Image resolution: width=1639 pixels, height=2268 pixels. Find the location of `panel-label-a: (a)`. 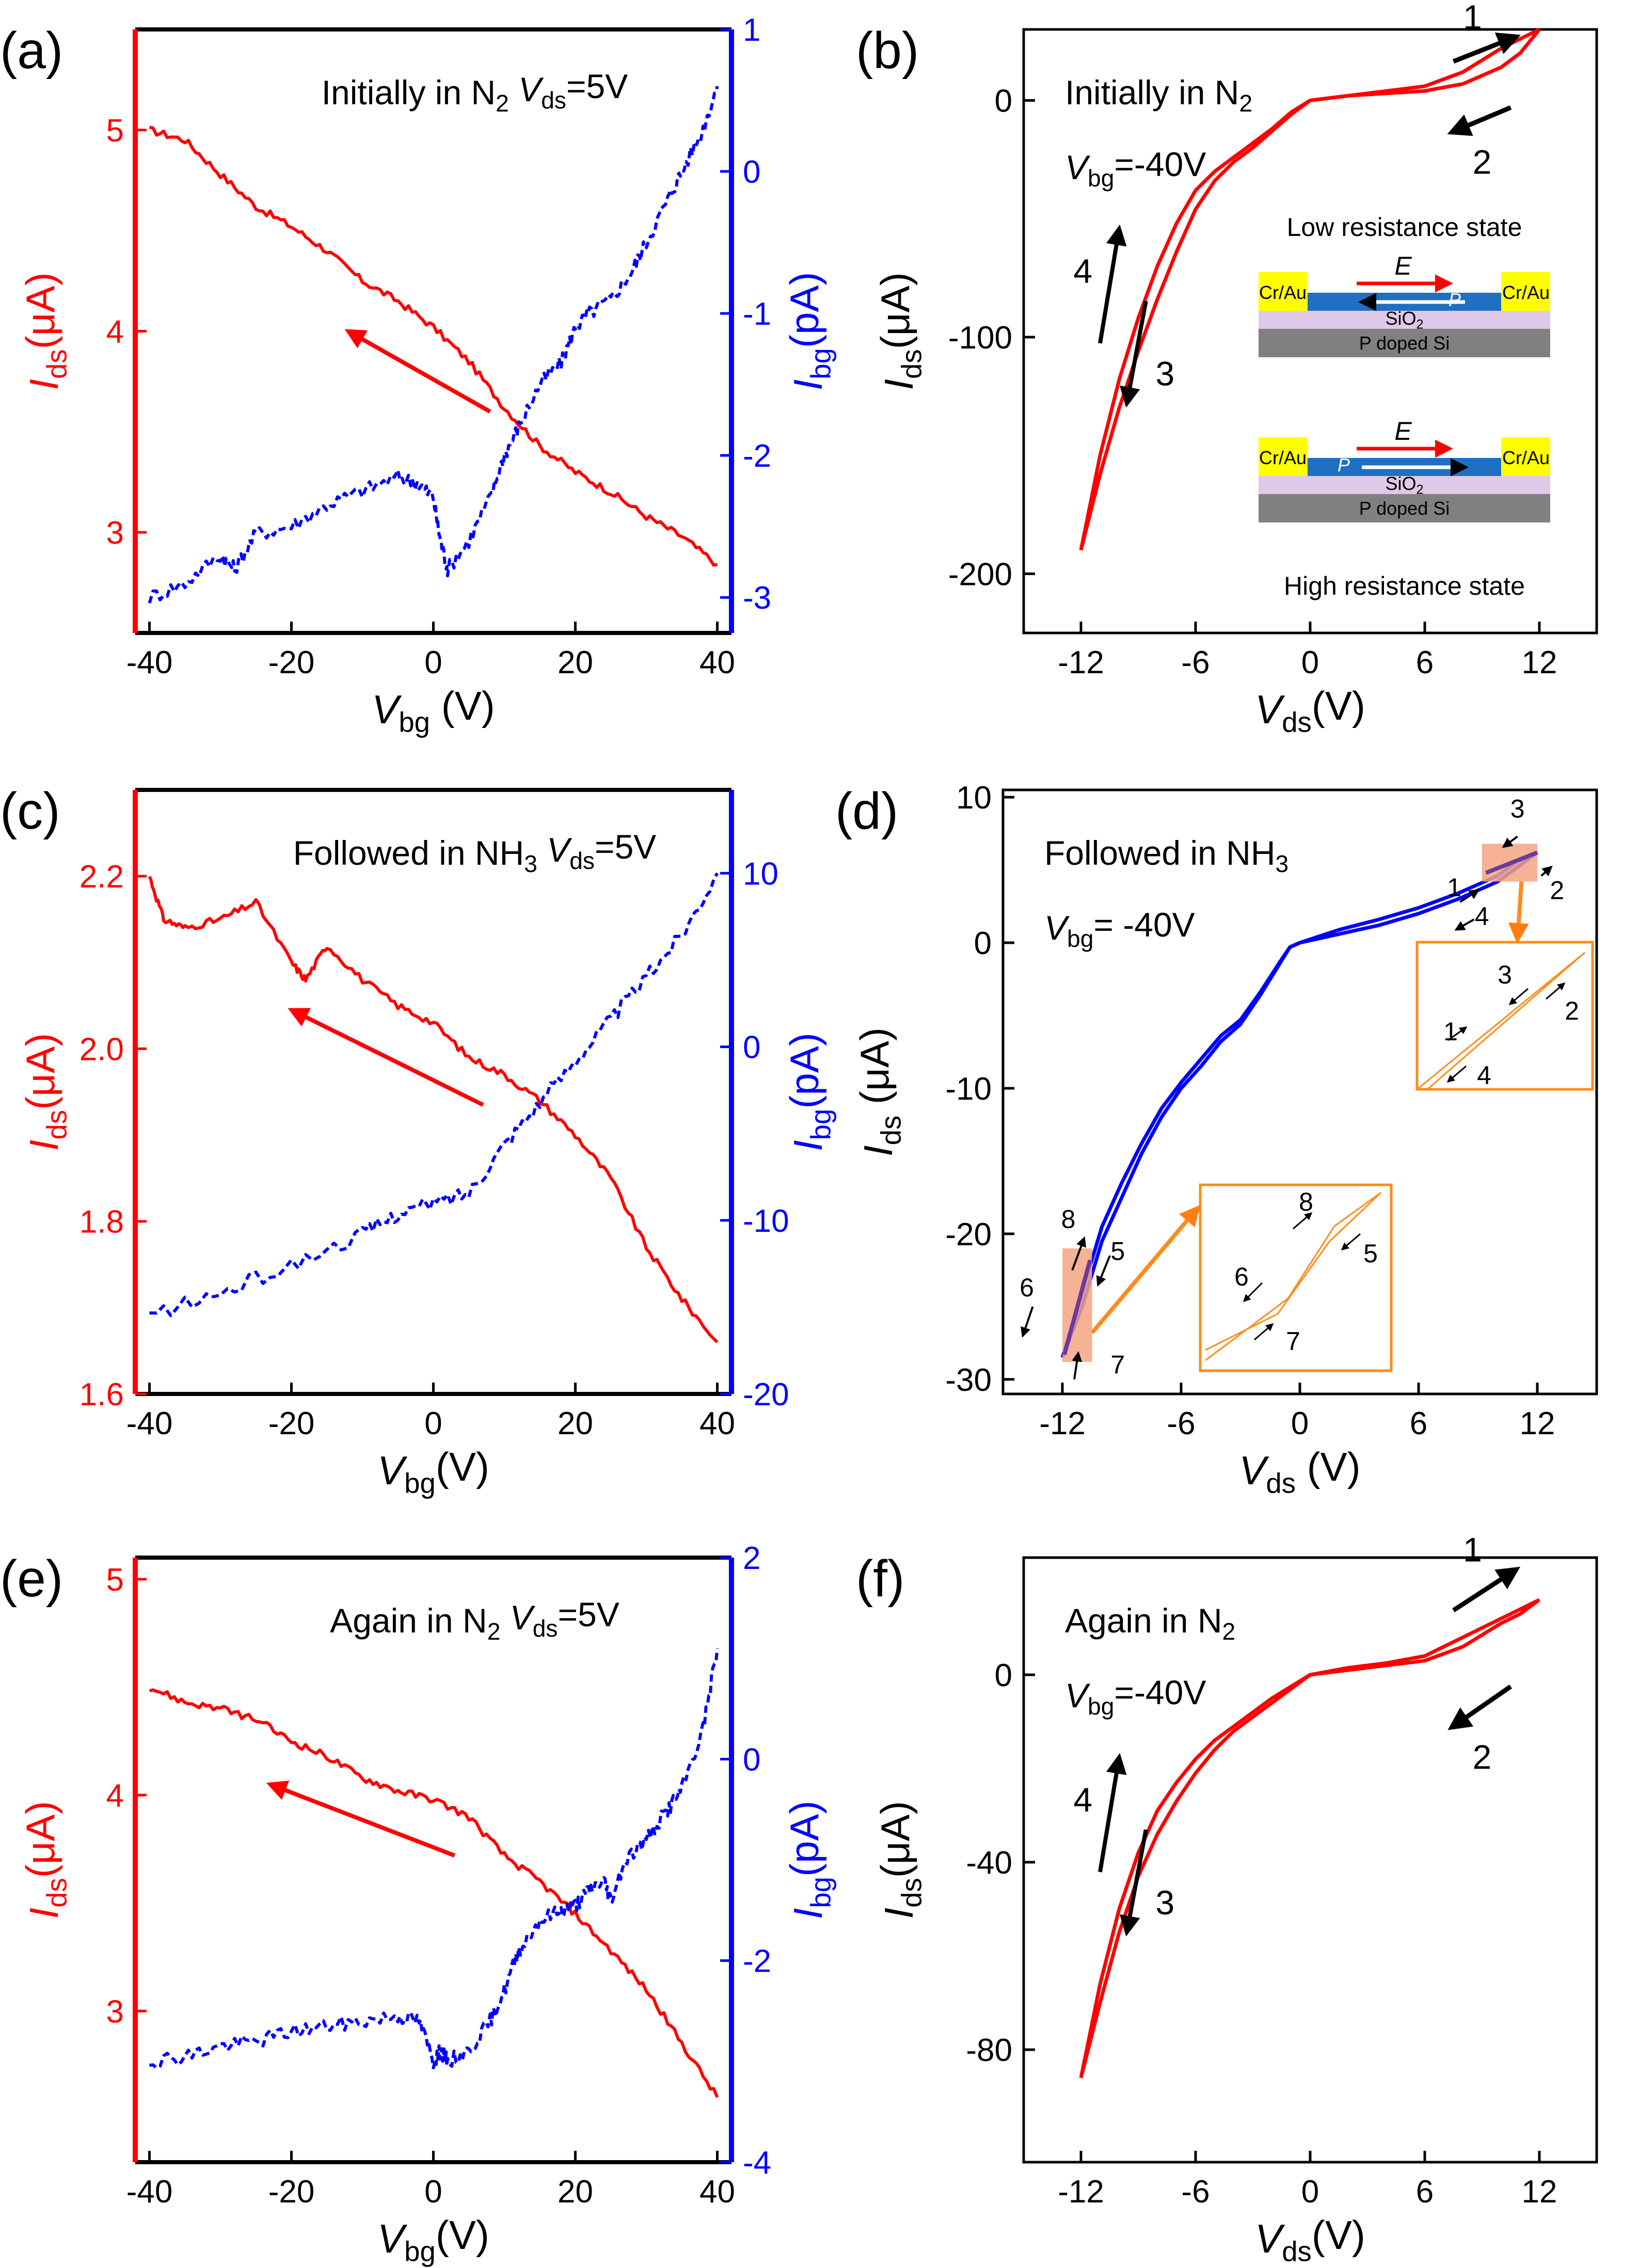

panel-label-a: (a) is located at coordinates (32, 51).